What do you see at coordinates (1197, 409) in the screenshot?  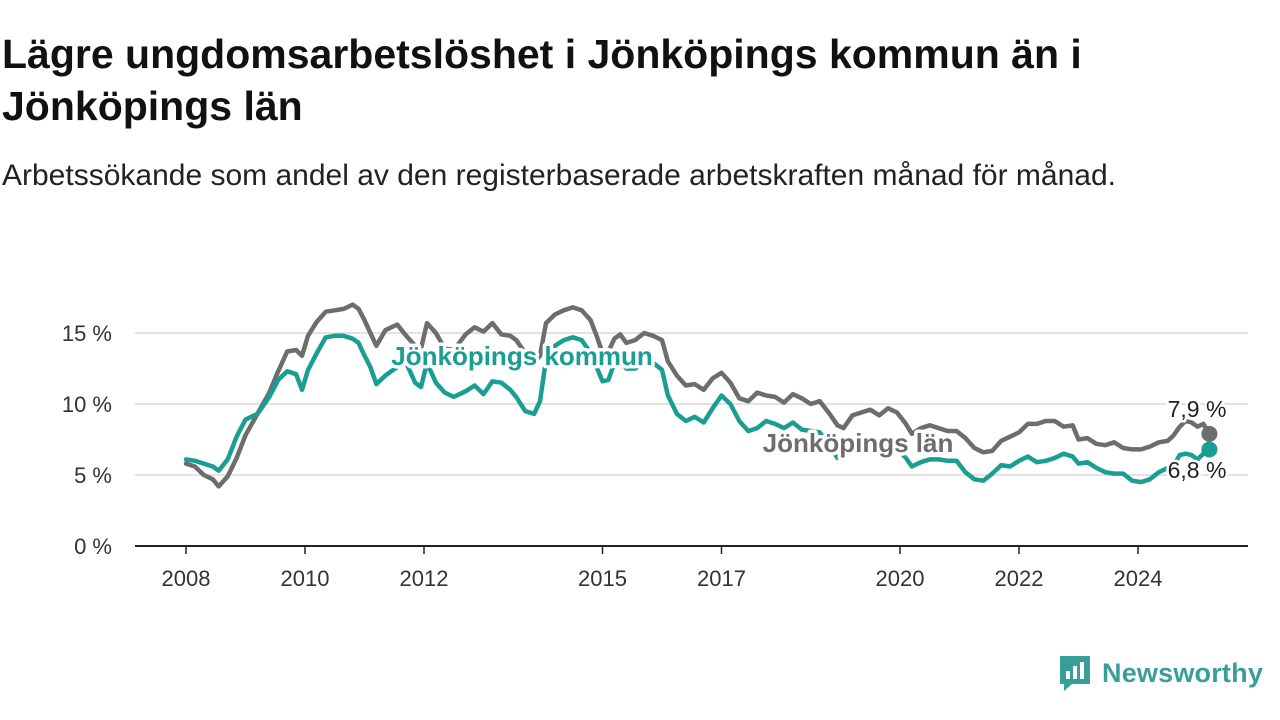 I see `series-end-label-0: 7,9 %` at bounding box center [1197, 409].